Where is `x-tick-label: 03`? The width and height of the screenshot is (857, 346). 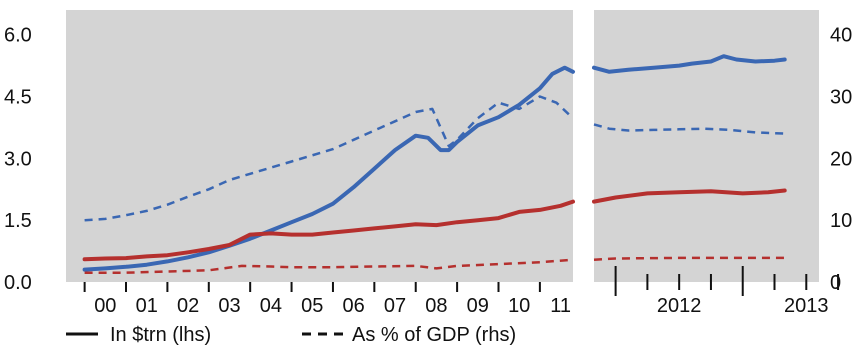 x-tick-label: 03 is located at coordinates (229, 306).